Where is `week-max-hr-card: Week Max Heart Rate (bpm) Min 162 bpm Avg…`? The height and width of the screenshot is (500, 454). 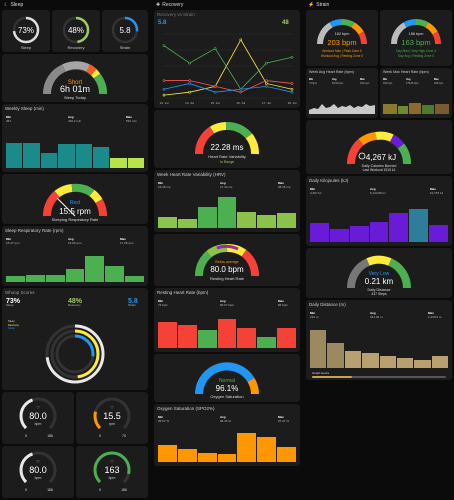
week-max-hr-card: Week Max Heart Rate (bpm) Min 162 bpm Avg… is located at coordinates (416, 93).